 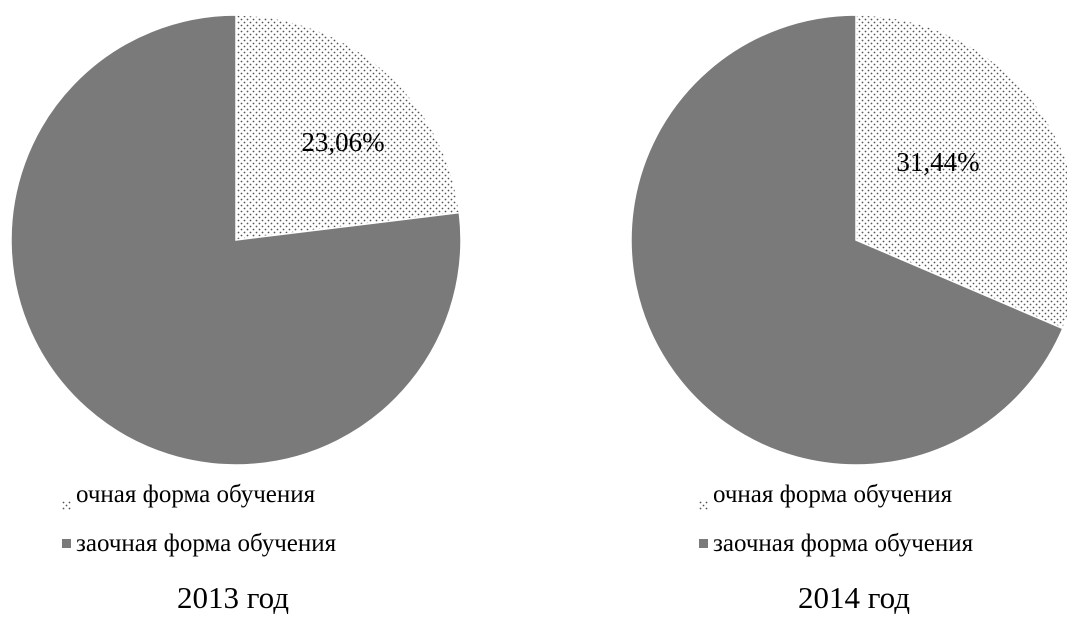 What do you see at coordinates (342, 142) in the screenshot?
I see `pie-data-label: 23,06%` at bounding box center [342, 142].